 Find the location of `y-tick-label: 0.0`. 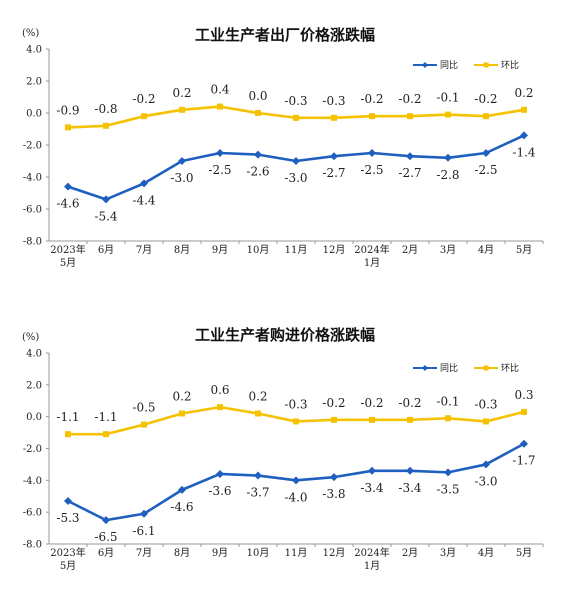

y-tick-label: 0.0 is located at coordinates (34, 417).